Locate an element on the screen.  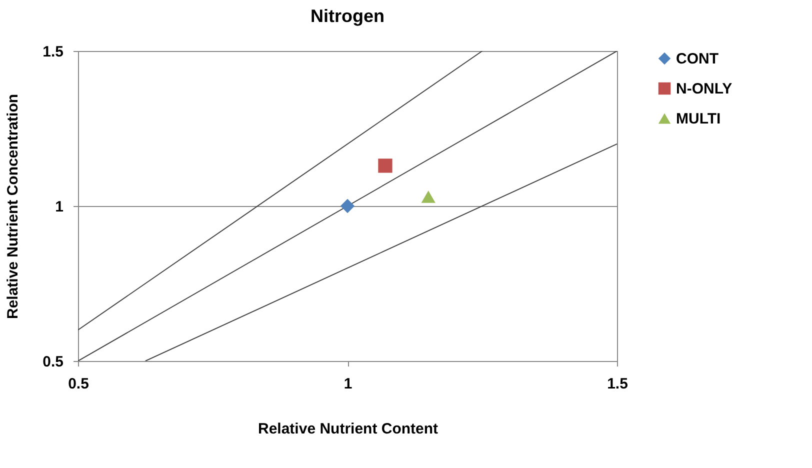
legend-label: MULTI is located at coordinates (698, 119).